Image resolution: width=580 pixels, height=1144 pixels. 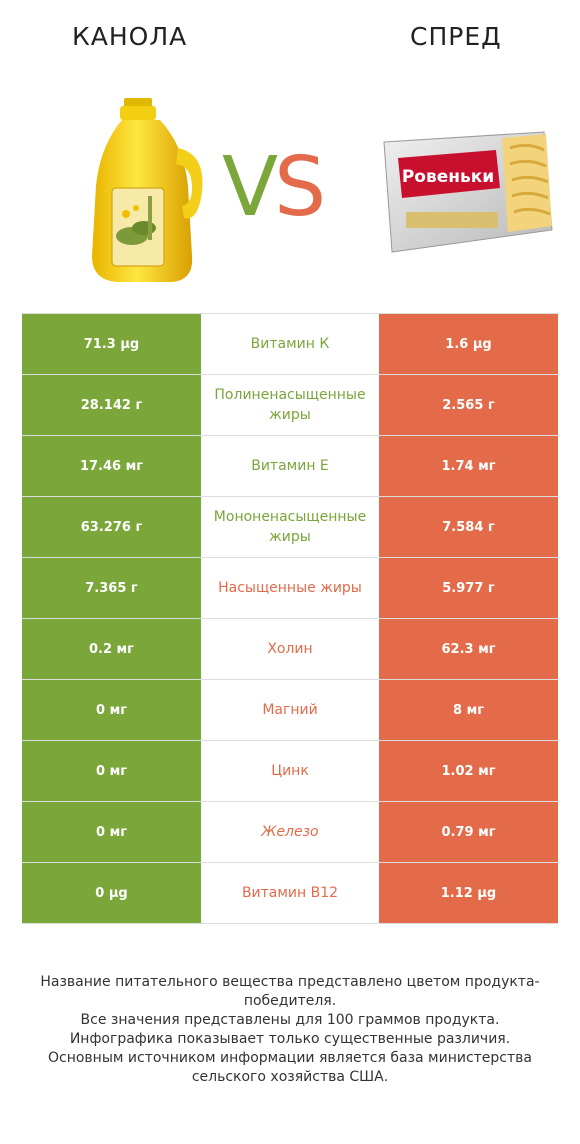 What do you see at coordinates (468, 893) in the screenshot?
I see `right-value: 1.12 µg` at bounding box center [468, 893].